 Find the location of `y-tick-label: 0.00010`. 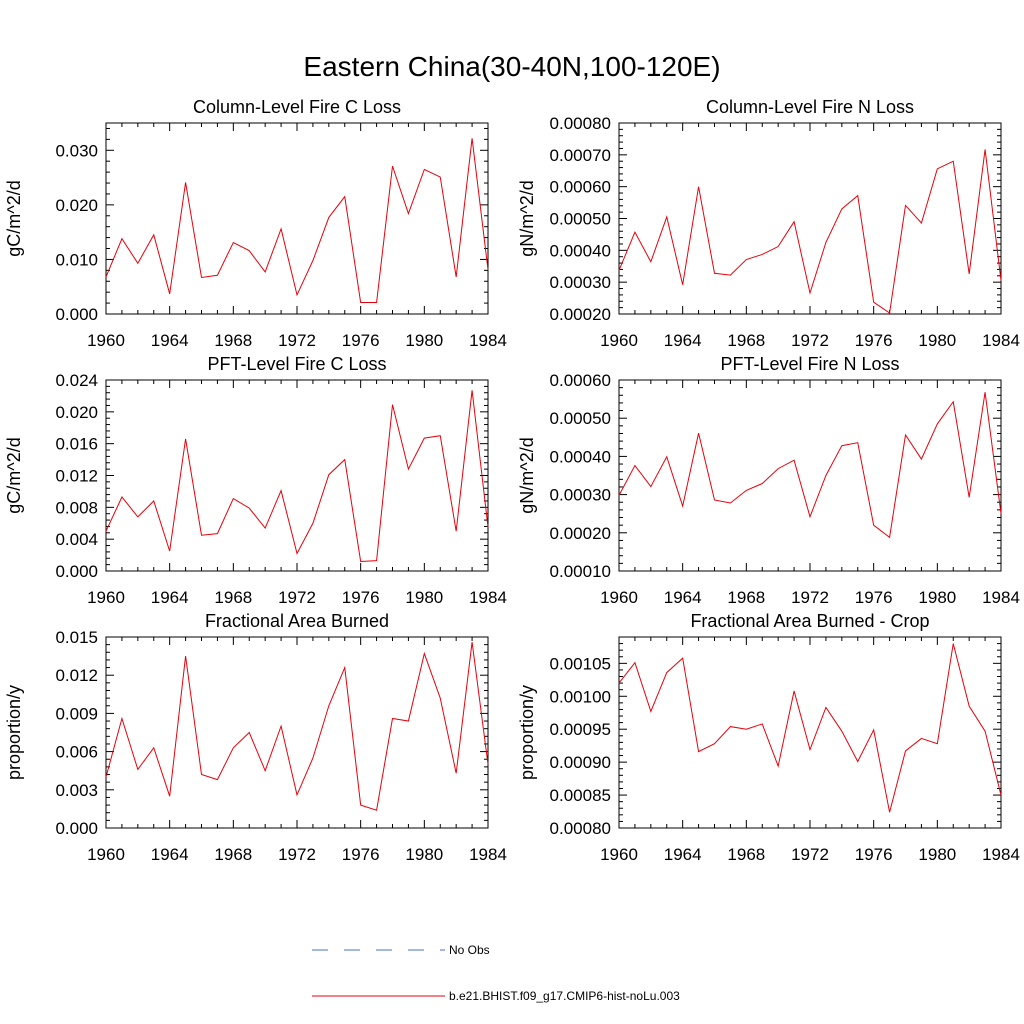

y-tick-label: 0.00010 is located at coordinates (580, 571).